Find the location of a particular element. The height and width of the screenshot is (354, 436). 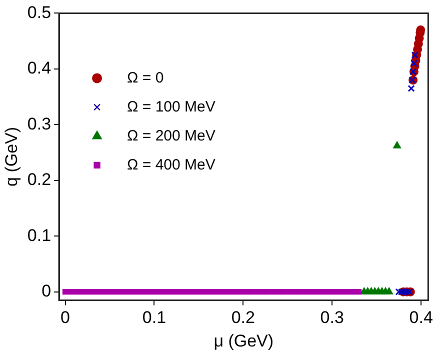

y-tick-label: 0.5 is located at coordinates (39, 12).